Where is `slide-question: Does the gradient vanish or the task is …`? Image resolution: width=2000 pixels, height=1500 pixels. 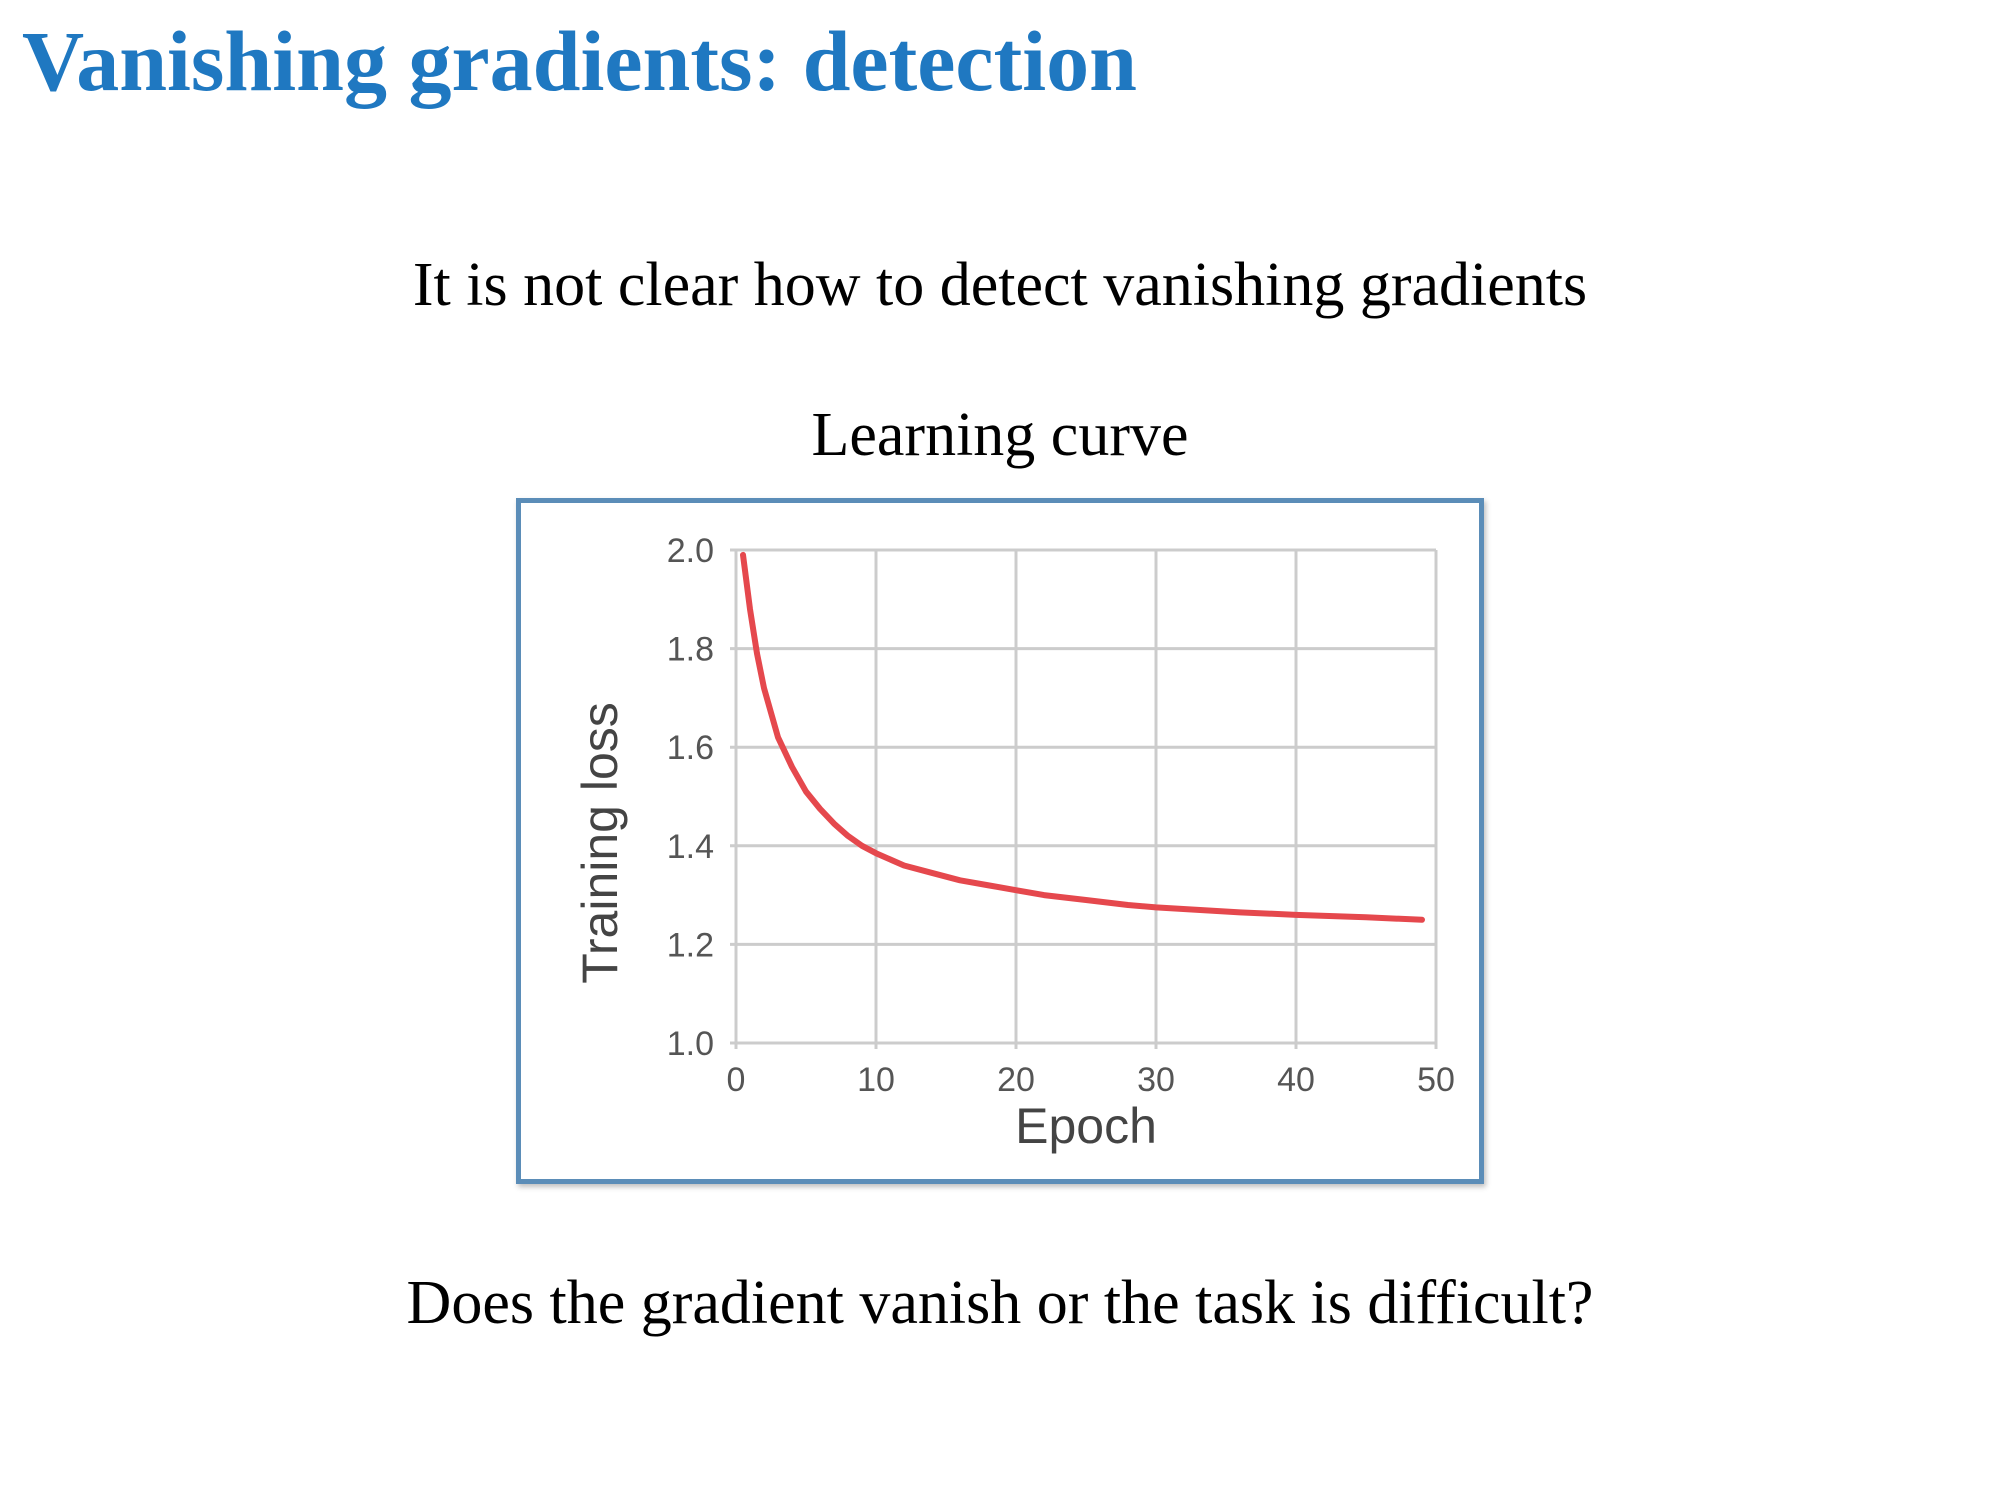 slide-question: Does the gradient vanish or the task is … is located at coordinates (1000, 1303).